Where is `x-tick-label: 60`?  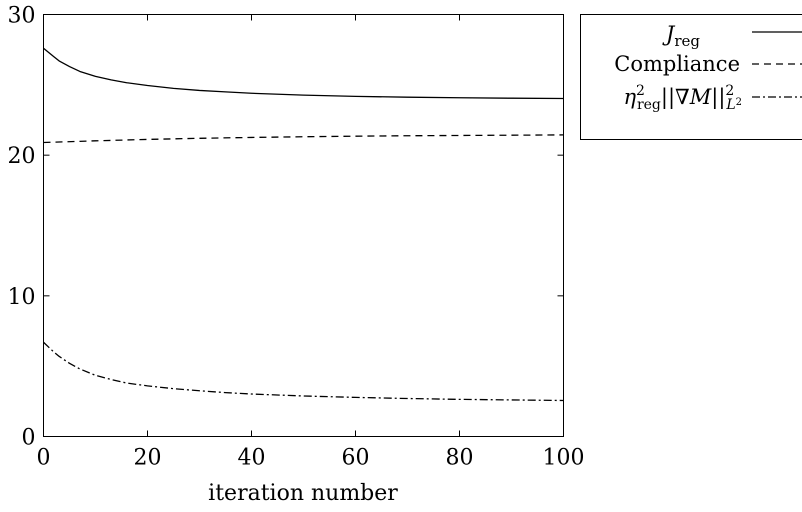
x-tick-label: 60 is located at coordinates (356, 458).